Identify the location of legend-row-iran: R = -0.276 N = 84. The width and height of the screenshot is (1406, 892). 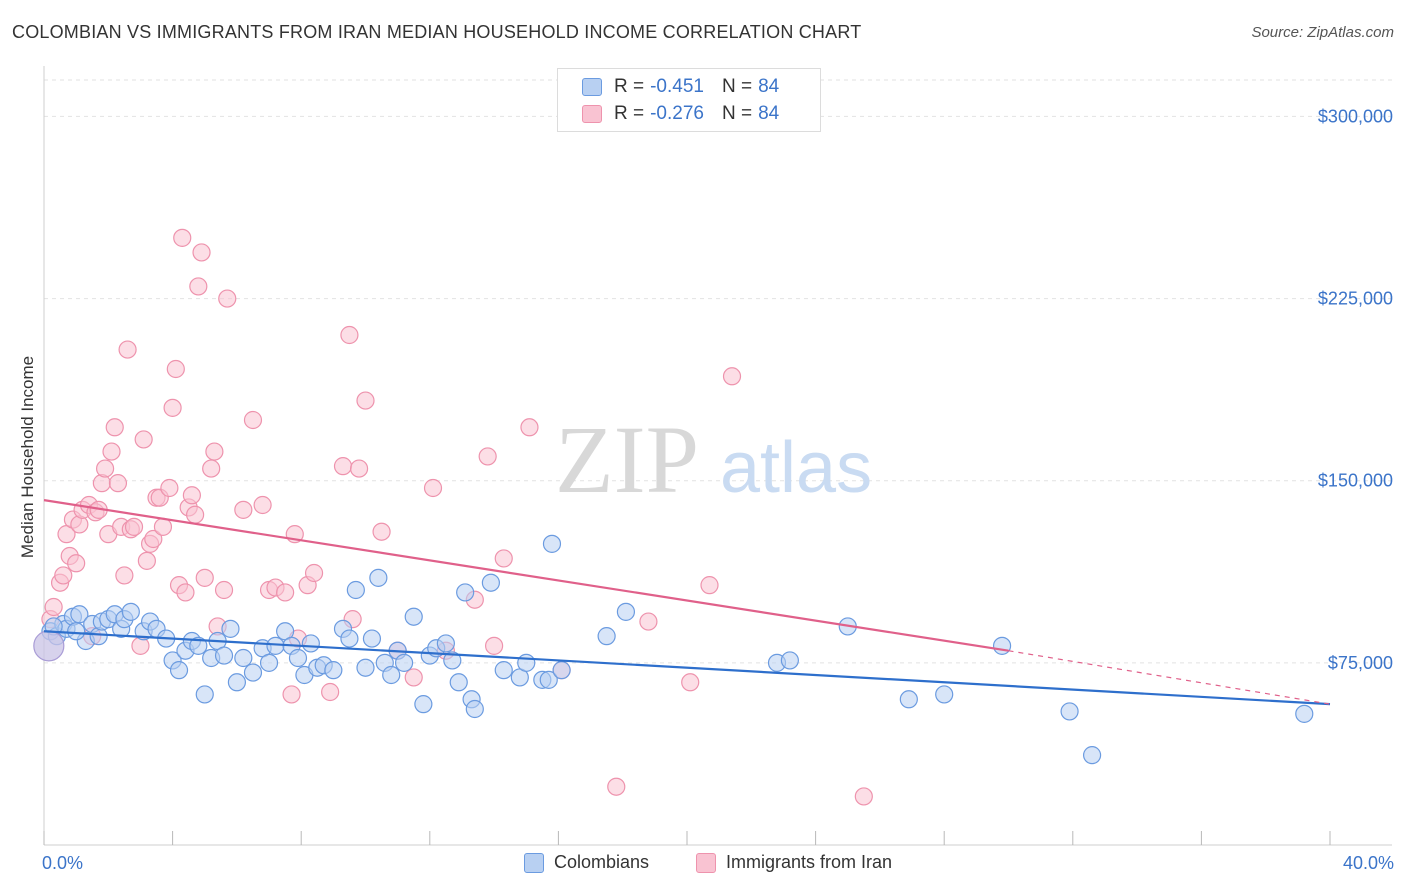
(680, 114).